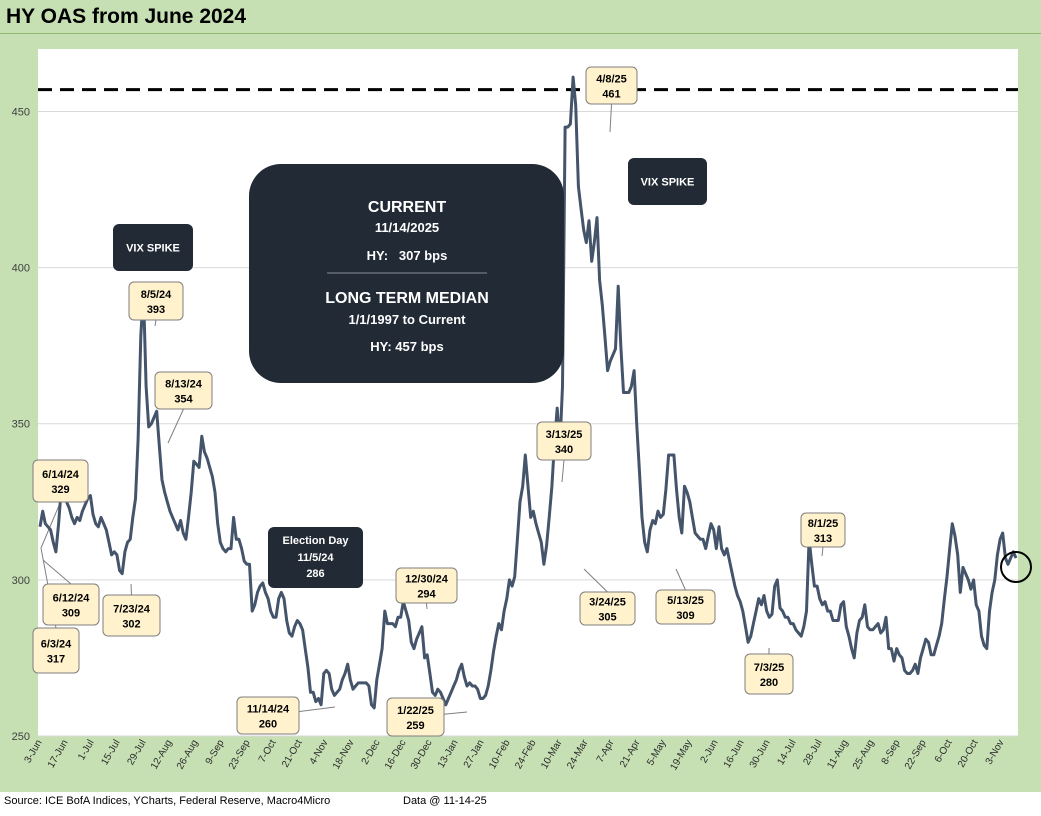  I want to click on info-median-value: HY: 457 bps, so click(406, 346).